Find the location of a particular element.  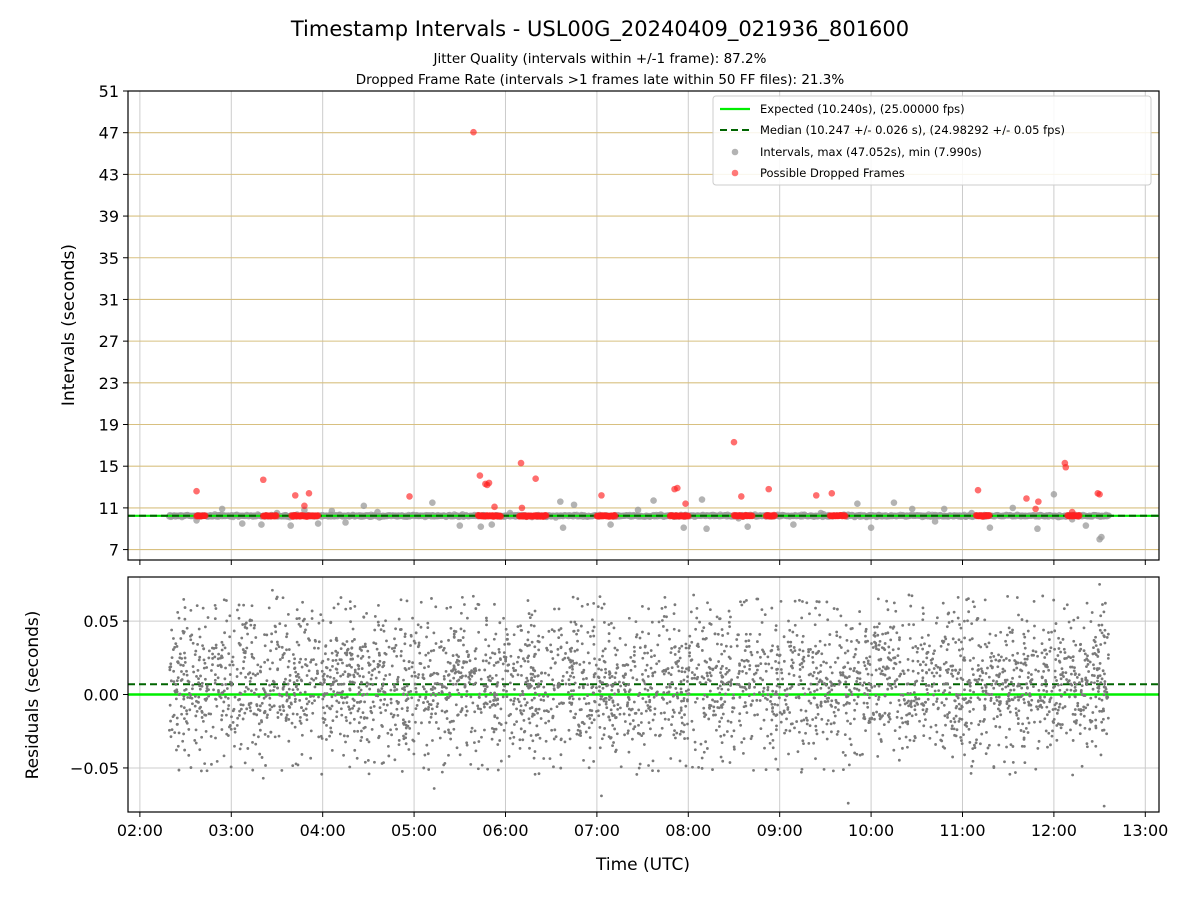

legend-intervals-label: Intervals, max (47.052s), min (7.990s) is located at coordinates (871, 152).